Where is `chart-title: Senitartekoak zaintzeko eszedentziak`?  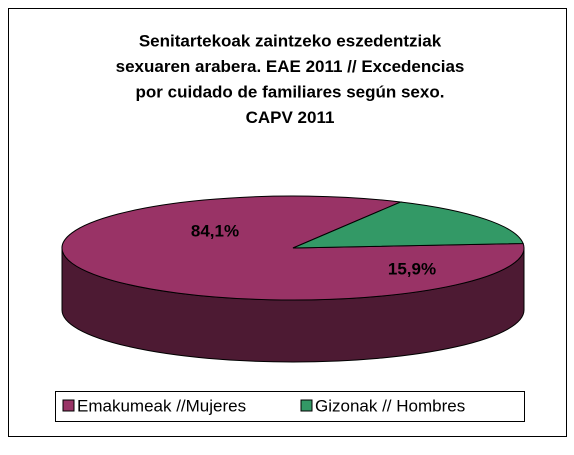 chart-title: Senitartekoak zaintzeko eszedentziak is located at coordinates (290, 40).